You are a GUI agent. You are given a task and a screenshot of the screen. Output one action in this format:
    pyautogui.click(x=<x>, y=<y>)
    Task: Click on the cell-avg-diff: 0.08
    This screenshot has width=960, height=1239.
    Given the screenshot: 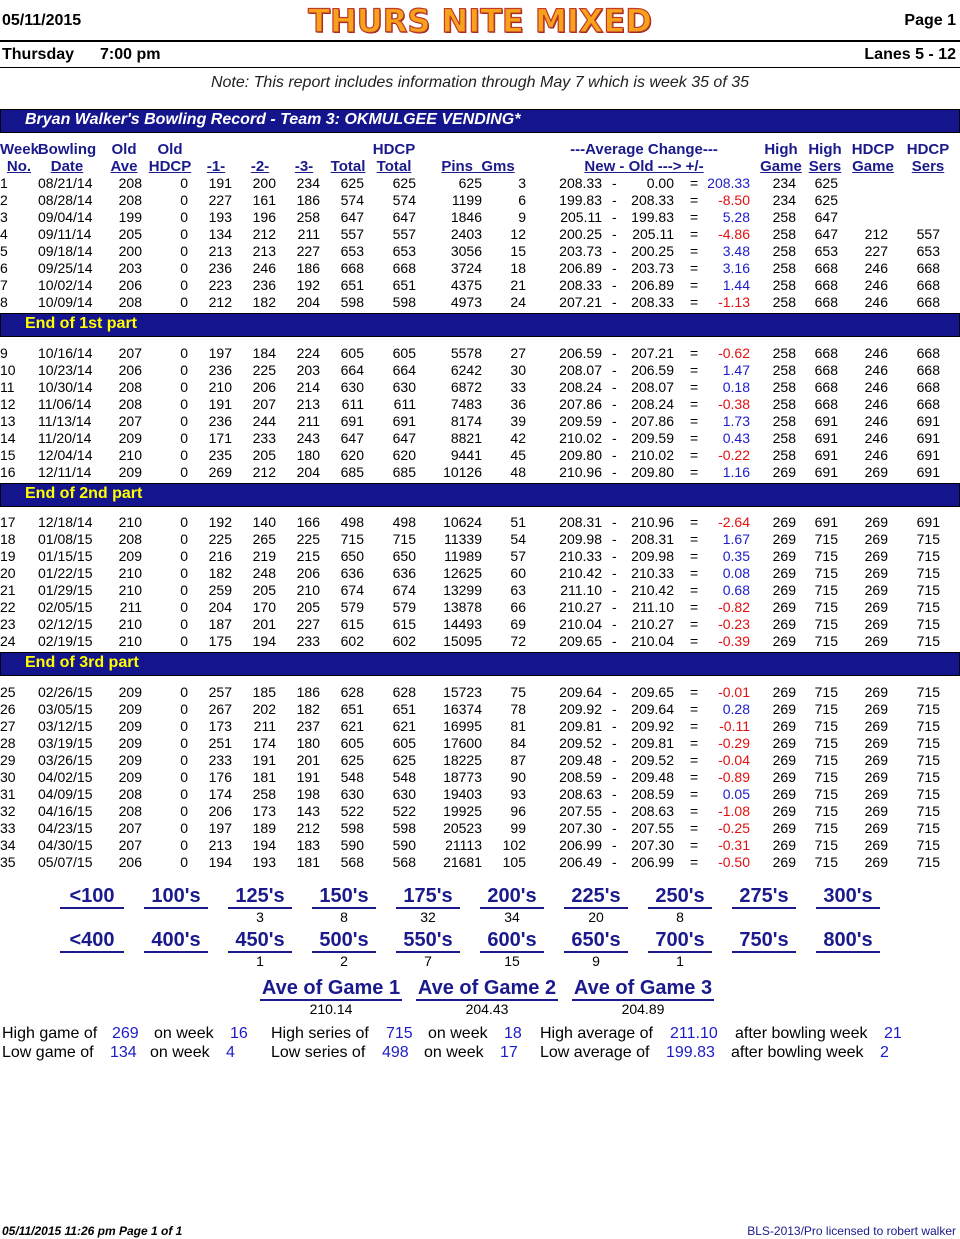 What is the action you would take?
    pyautogui.click(x=736, y=573)
    